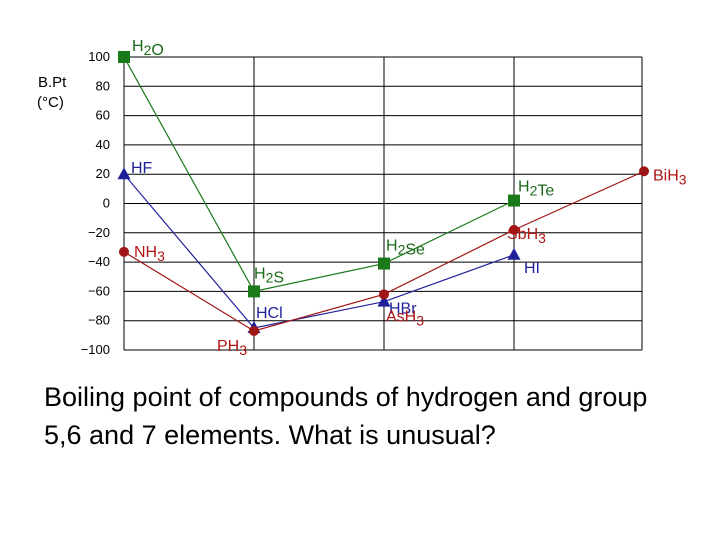 Image resolution: width=720 pixels, height=540 pixels. What do you see at coordinates (149, 254) in the screenshot?
I see `compound-label: NH3` at bounding box center [149, 254].